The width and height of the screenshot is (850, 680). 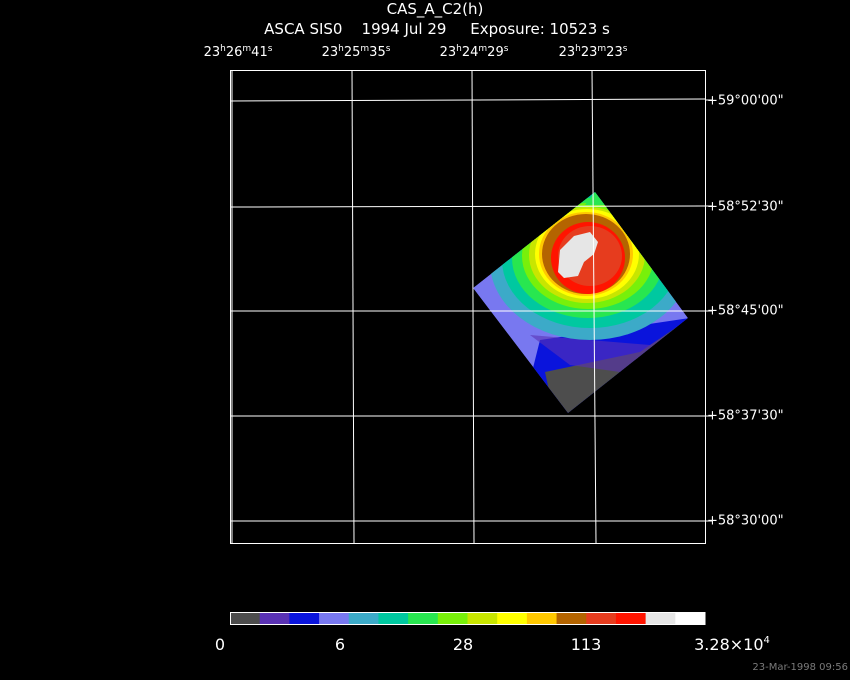 What do you see at coordinates (437, 29) in the screenshot?
I see `observation-subtitle: ASCA SIS0 1994 Jul 29 Exposure: 10523 s` at bounding box center [437, 29].